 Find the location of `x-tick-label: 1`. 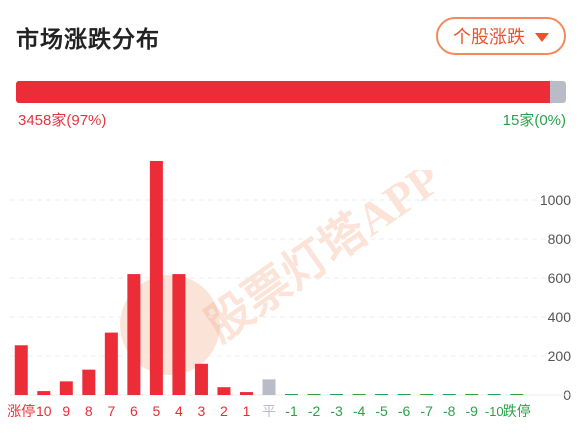

x-tick-label: 1 is located at coordinates (247, 411).